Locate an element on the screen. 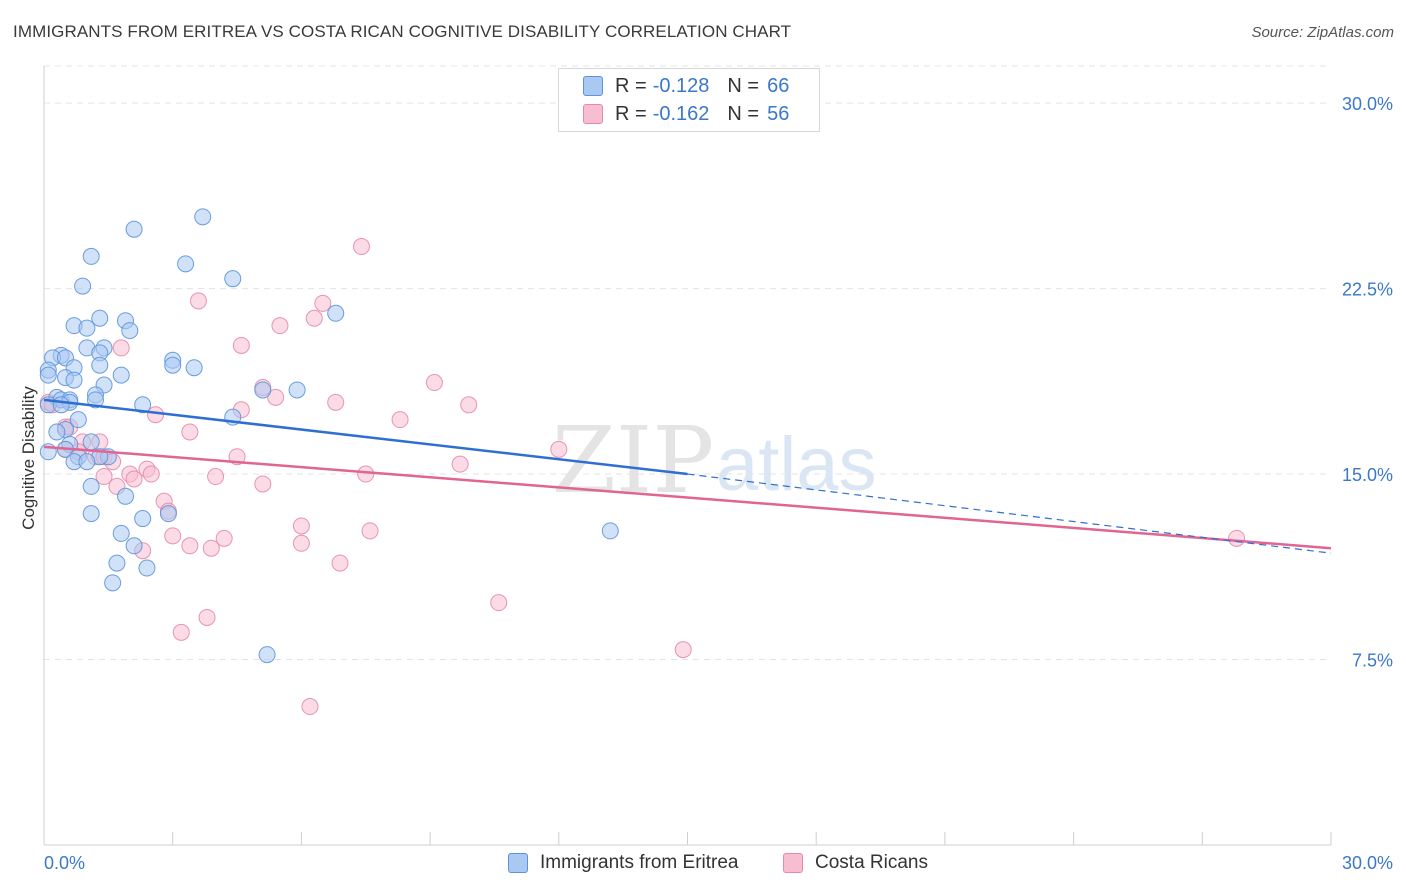 Image resolution: width=1406 pixels, height=892 pixels. costa-ricans-trend-line is located at coordinates (687, 497).